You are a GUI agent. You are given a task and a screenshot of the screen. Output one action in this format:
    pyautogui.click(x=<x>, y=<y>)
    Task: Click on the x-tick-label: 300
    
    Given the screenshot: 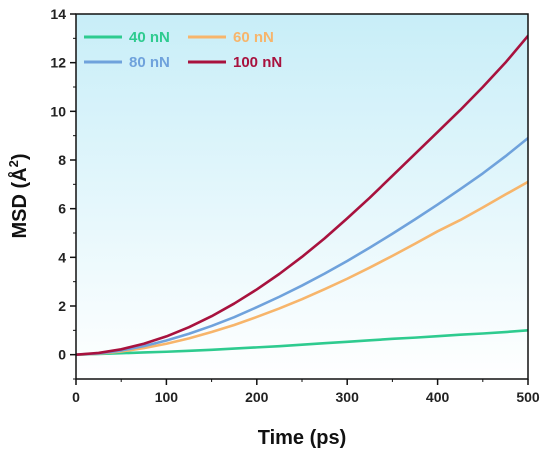 What is the action you would take?
    pyautogui.click(x=348, y=397)
    